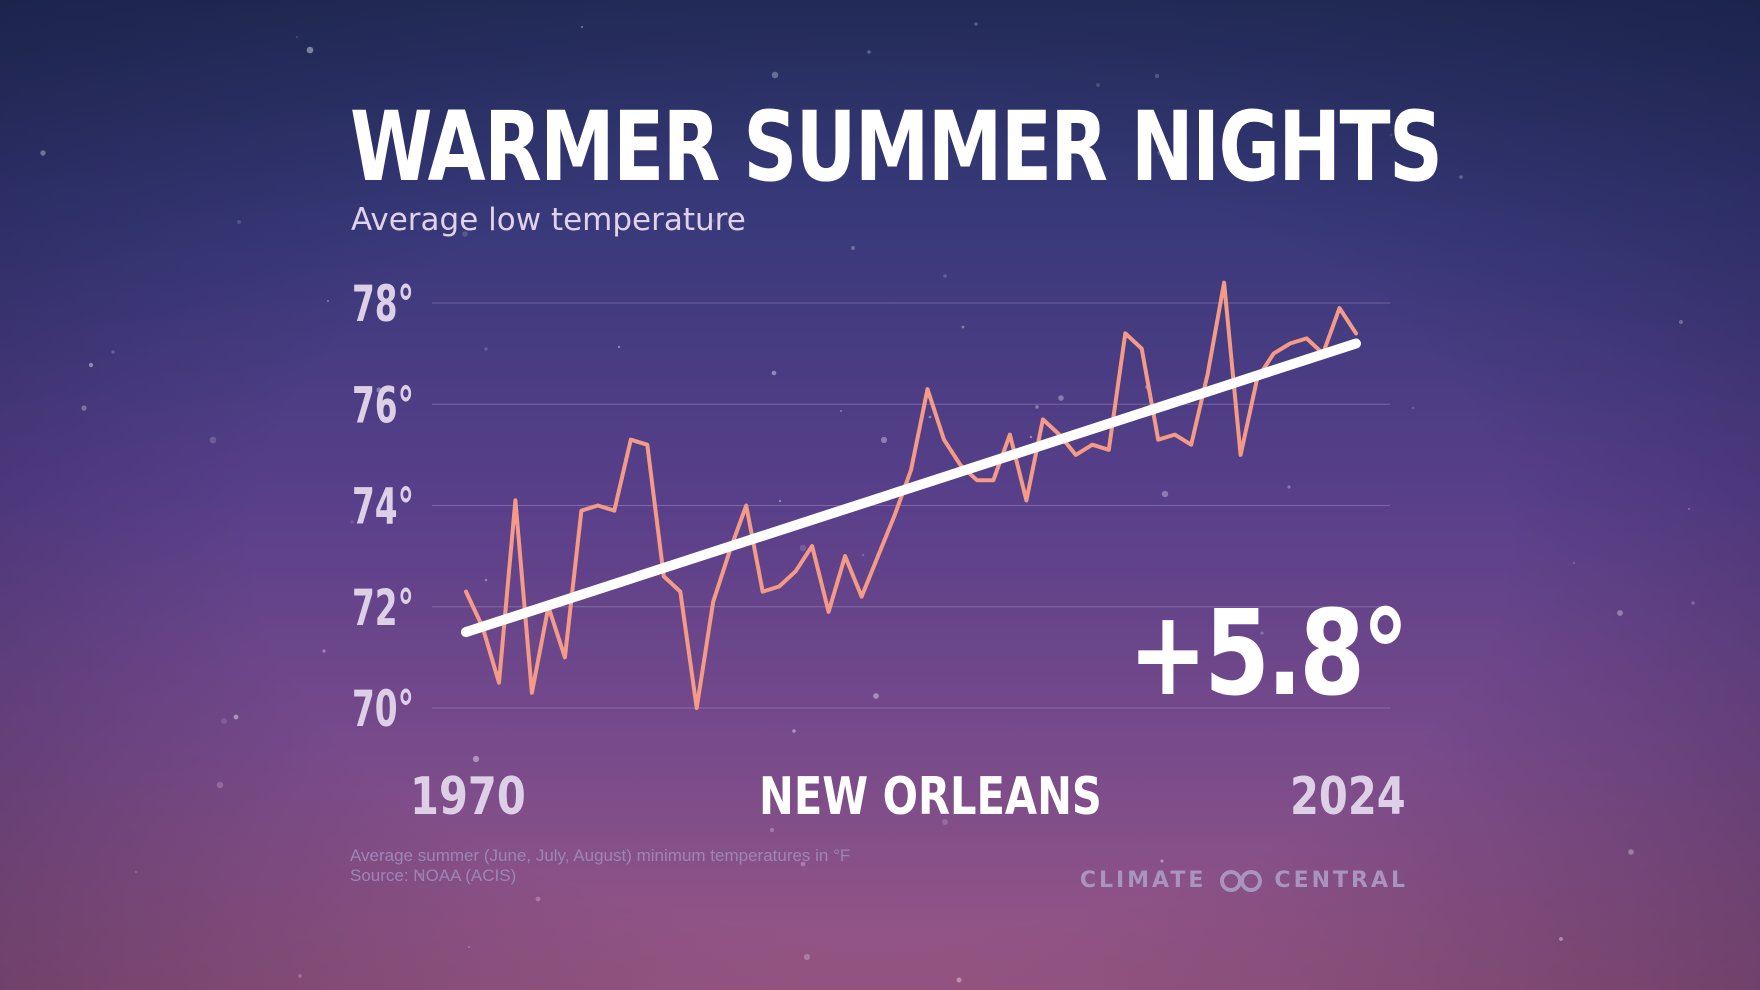  I want to click on y-tick-label-70: 70°, so click(383, 709).